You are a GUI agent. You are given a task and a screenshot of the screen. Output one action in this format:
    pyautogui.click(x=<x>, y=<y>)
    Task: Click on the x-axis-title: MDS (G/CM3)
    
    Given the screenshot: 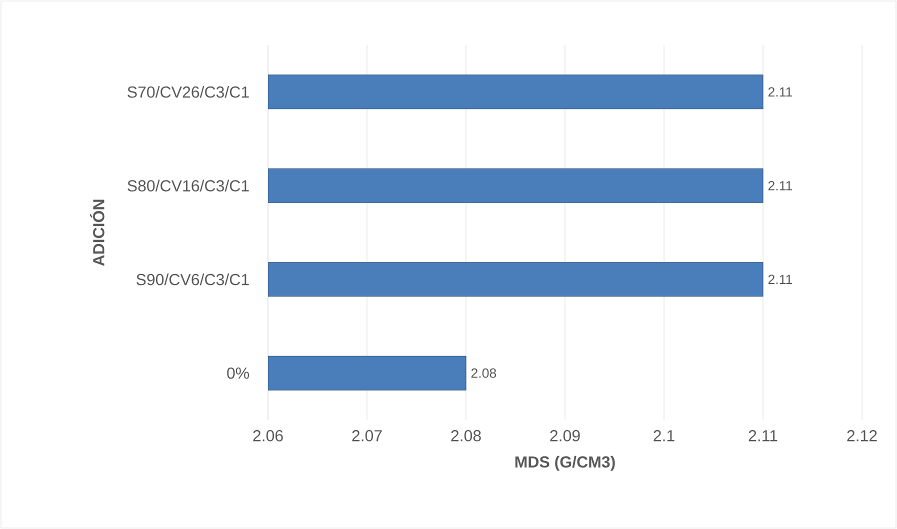 What is the action you would take?
    pyautogui.click(x=565, y=463)
    